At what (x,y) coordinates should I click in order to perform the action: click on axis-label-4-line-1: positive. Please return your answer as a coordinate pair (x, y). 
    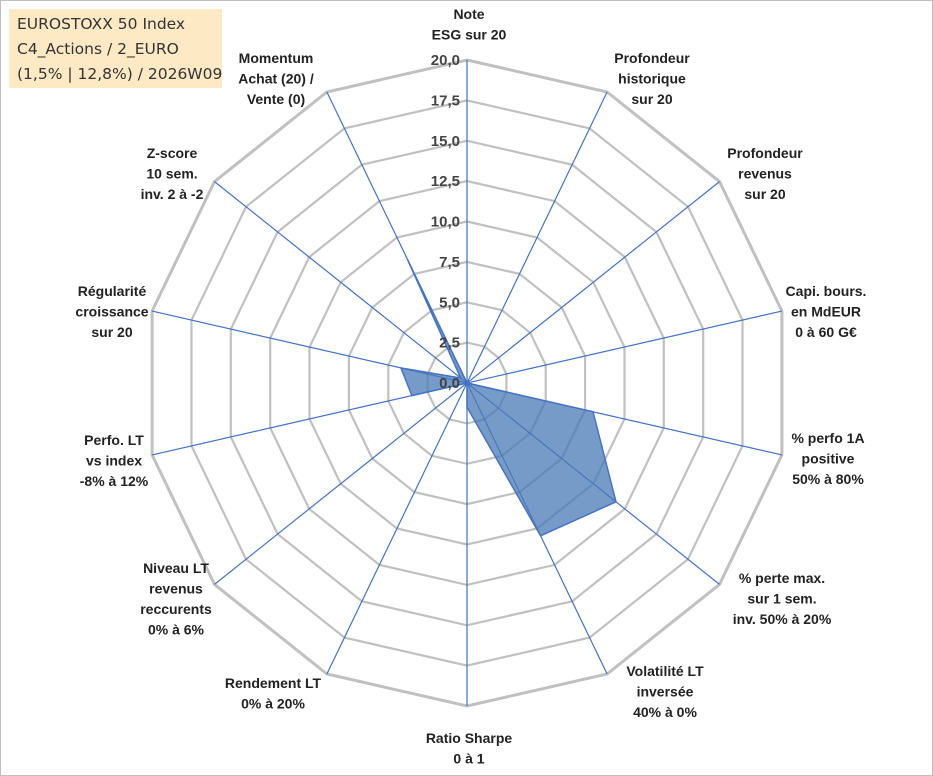
    Looking at the image, I should click on (828, 459).